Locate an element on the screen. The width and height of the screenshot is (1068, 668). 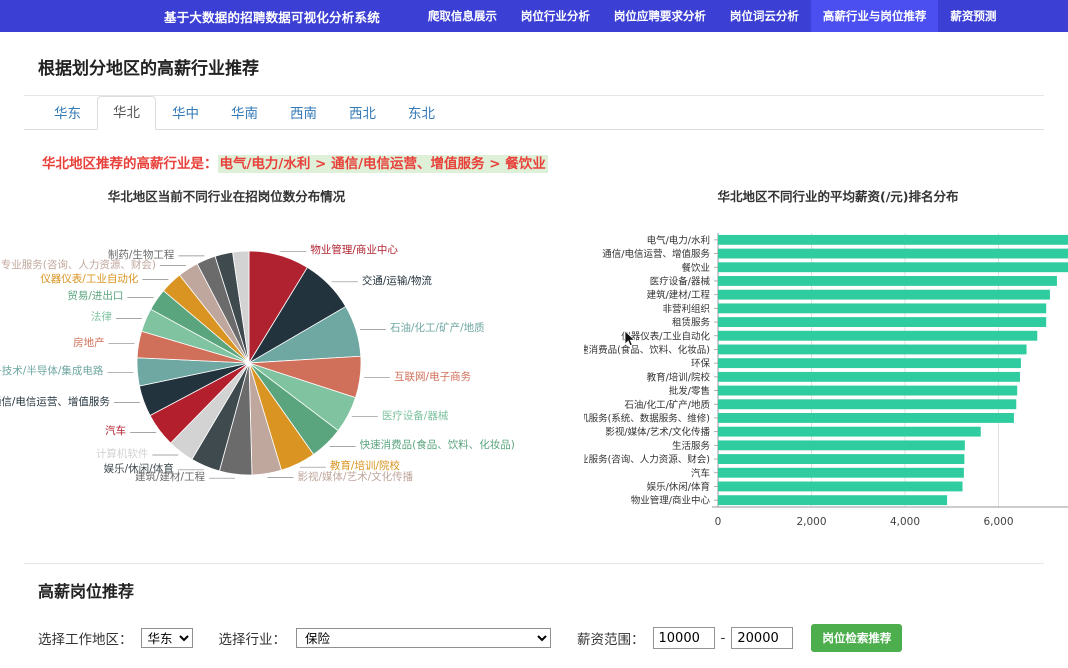
recommendation-highlight: 电气/电力/水利 > 通信/电信运营、增值服务 > 餐饮业 is located at coordinates (382, 164).